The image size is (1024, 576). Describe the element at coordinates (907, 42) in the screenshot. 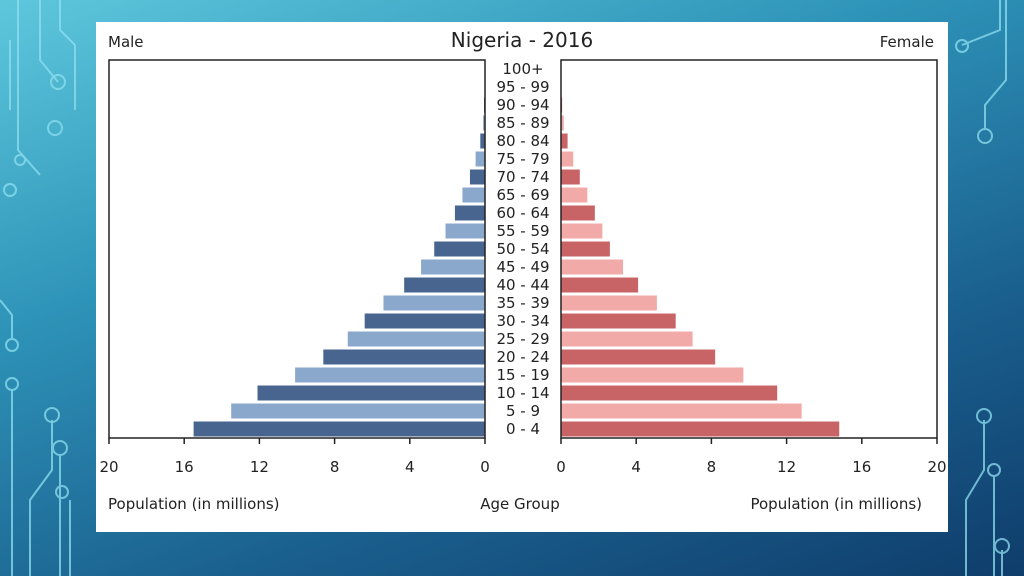

I see `female-side-label: Female` at that location.